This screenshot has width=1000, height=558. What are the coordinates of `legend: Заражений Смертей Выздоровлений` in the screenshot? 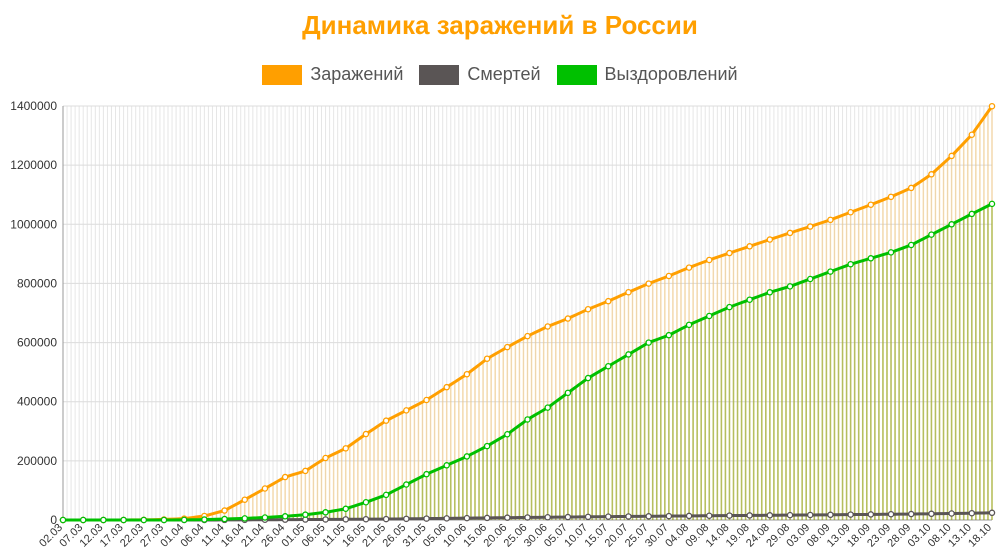 It's located at (500, 74).